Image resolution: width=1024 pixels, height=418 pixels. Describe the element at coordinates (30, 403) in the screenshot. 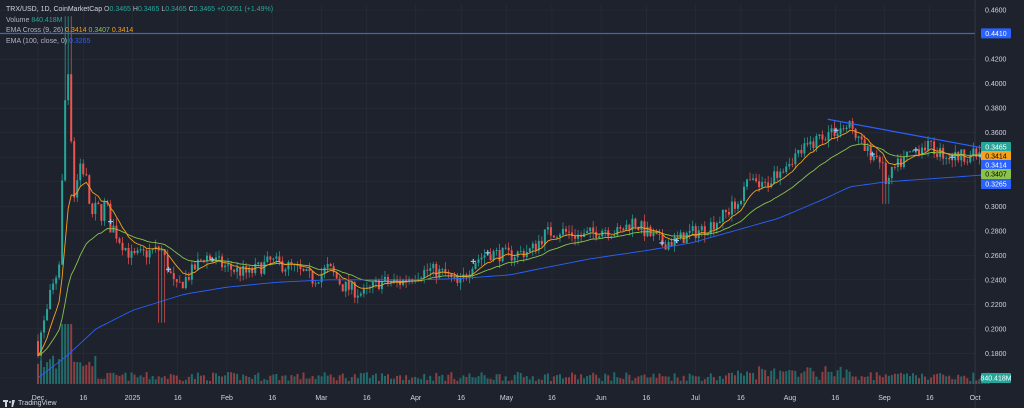

I see `tradingview-brand: TradingView` at that location.